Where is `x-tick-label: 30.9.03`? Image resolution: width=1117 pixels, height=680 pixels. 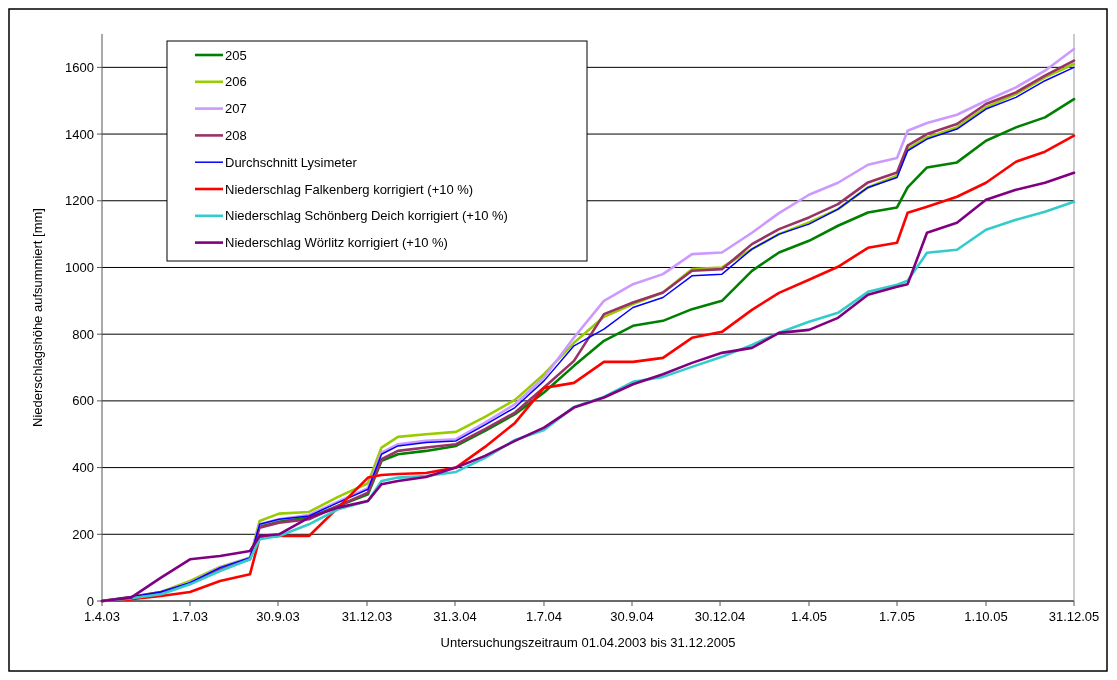 x-tick-label: 30.9.03 is located at coordinates (278, 616).